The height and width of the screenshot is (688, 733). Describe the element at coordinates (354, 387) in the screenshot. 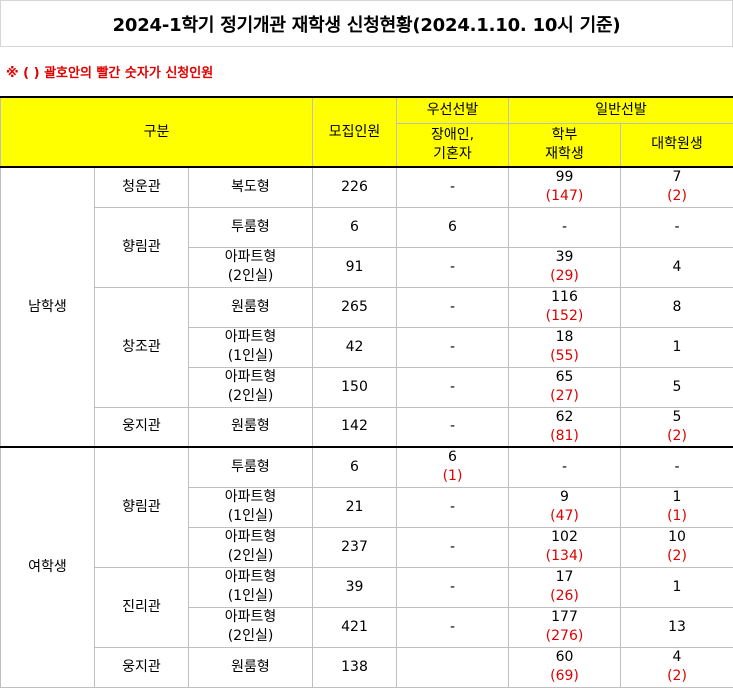

I see `capacity-cell: 150` at that location.